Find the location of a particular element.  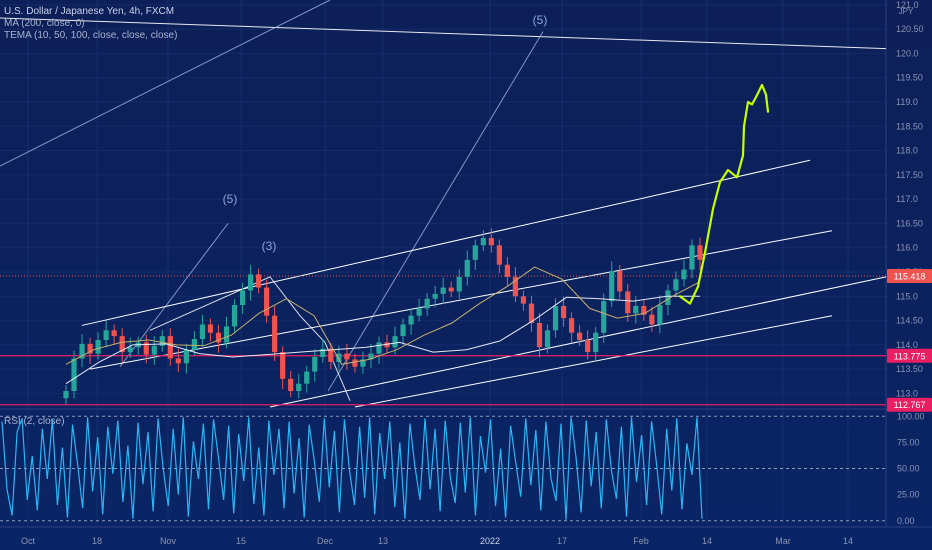

support-level-badge is located at coordinates (909, 355).